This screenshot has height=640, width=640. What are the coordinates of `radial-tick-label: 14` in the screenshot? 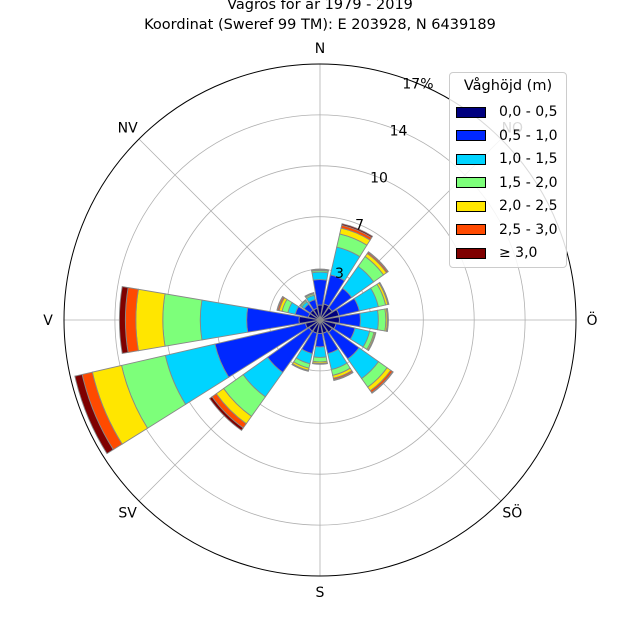 It's located at (399, 132).